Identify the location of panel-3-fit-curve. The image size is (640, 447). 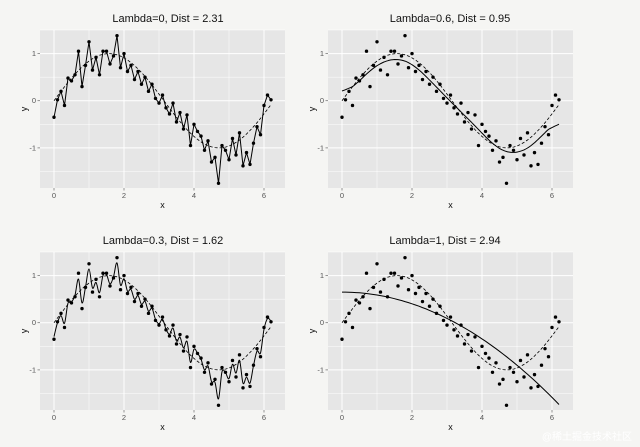
(162, 331).